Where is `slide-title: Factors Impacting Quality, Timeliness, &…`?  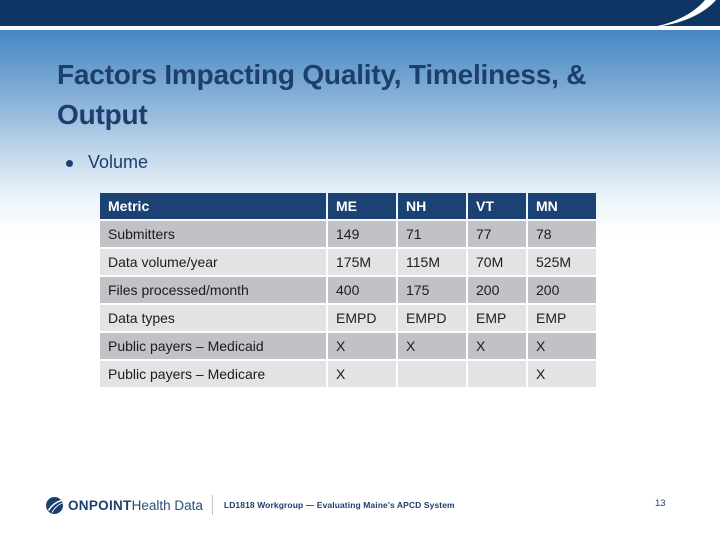 slide-title: Factors Impacting Quality, Timeliness, &… is located at coordinates (322, 94).